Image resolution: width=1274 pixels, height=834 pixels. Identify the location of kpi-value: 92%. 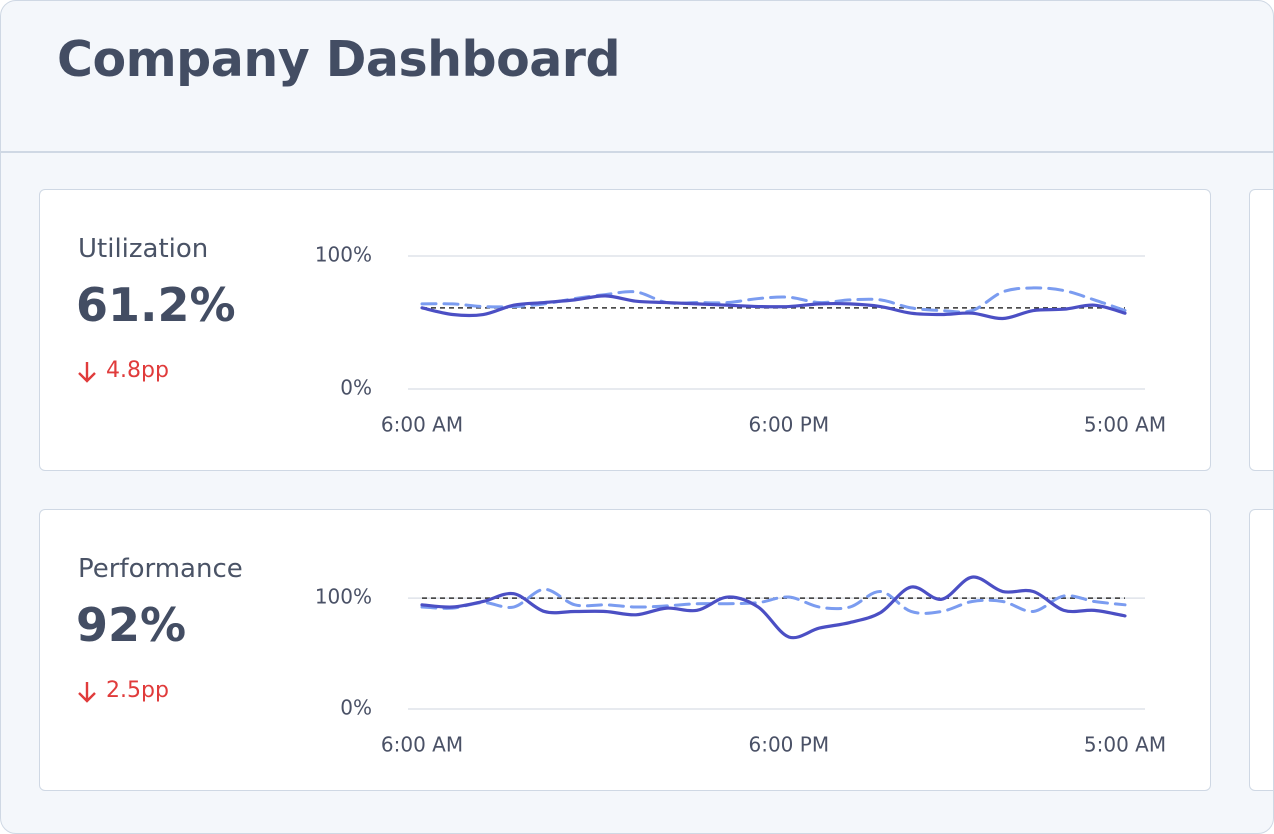
(131, 625).